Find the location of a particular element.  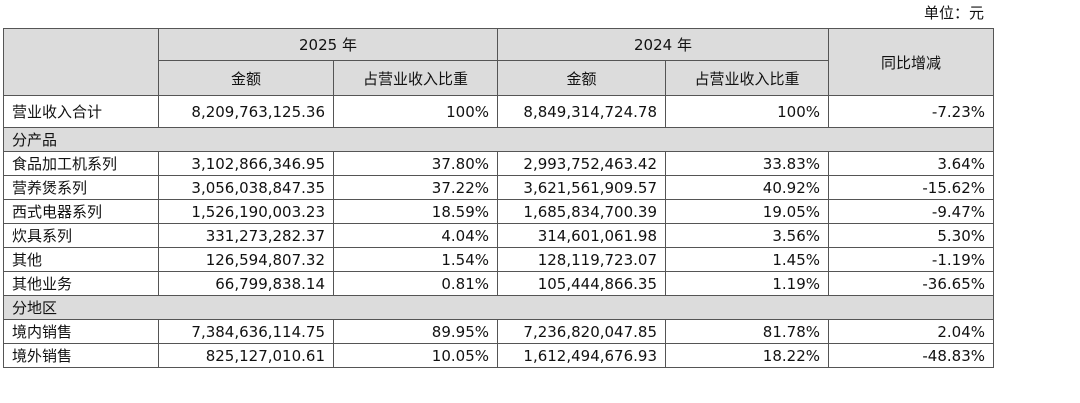

corner-cell is located at coordinates (81, 62).